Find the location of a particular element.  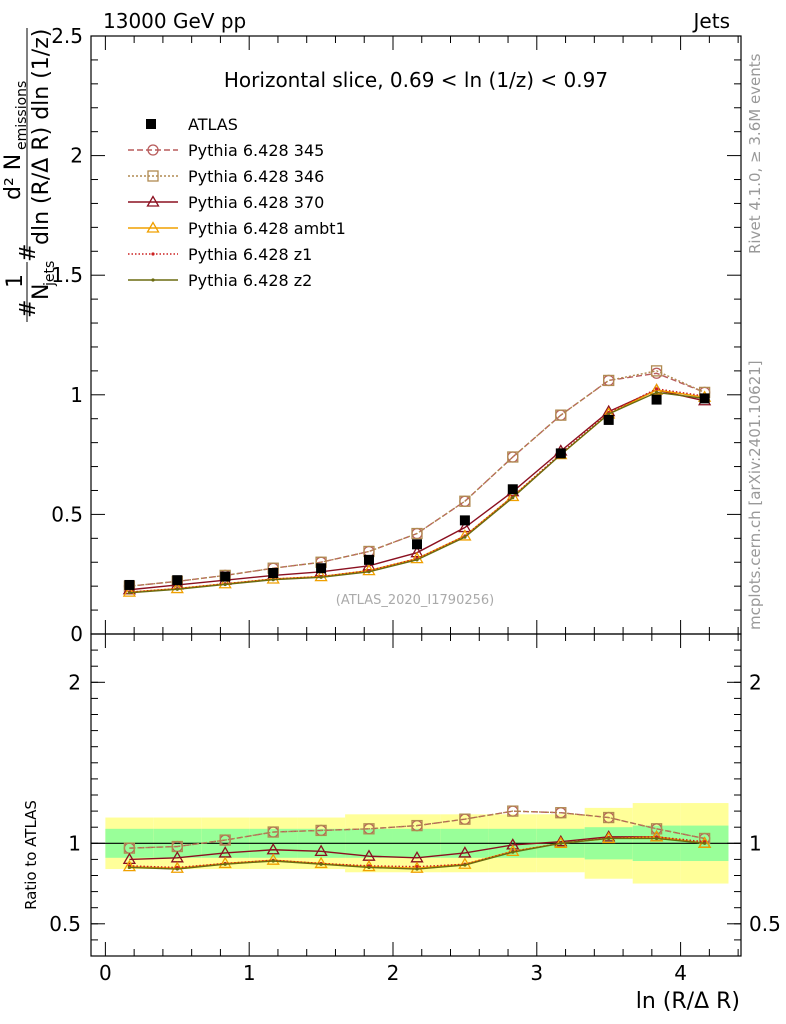

ratio-xtick-label: 2 is located at coordinates (393, 973).